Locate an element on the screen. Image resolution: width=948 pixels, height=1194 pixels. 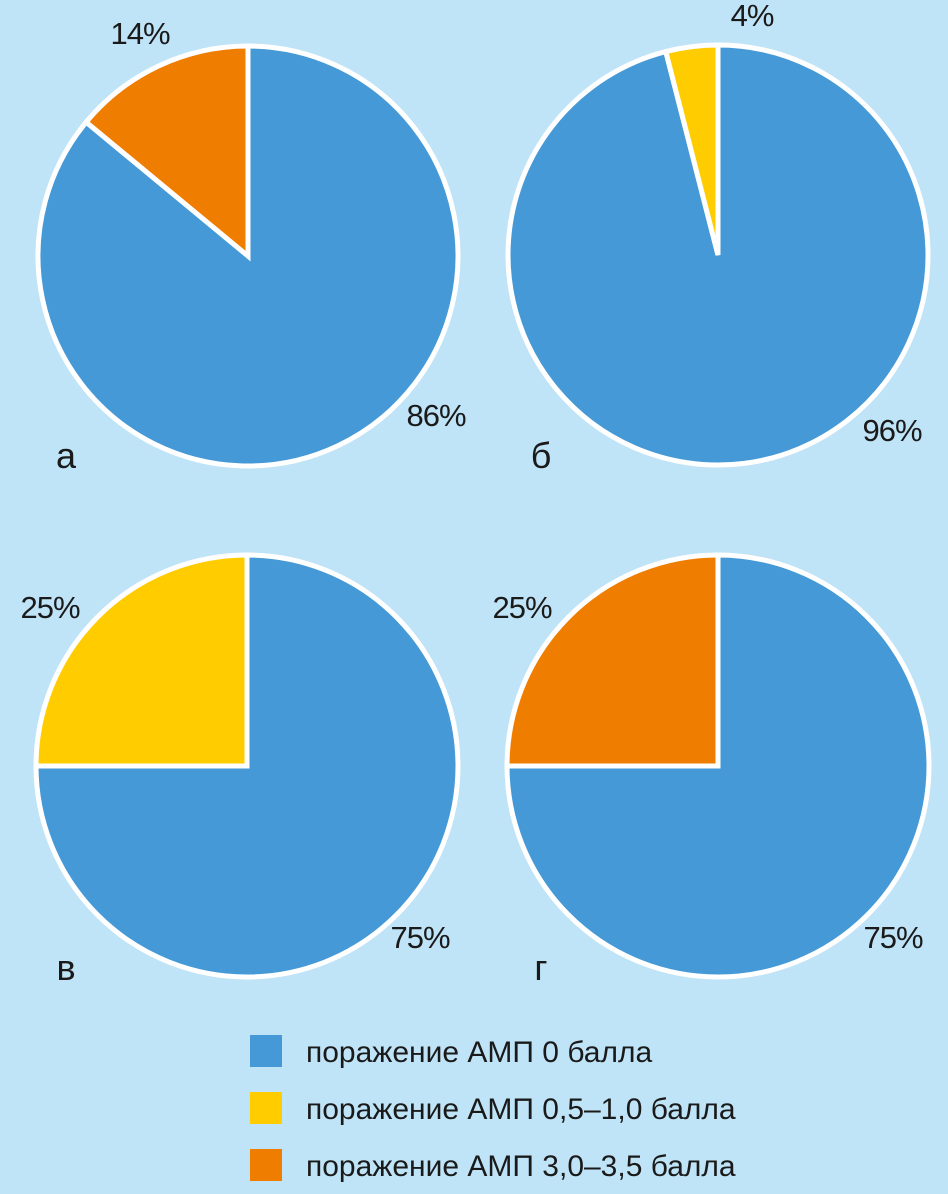
legend-item: поражение АМП 0,5–1,0 балла is located at coordinates (493, 1109).